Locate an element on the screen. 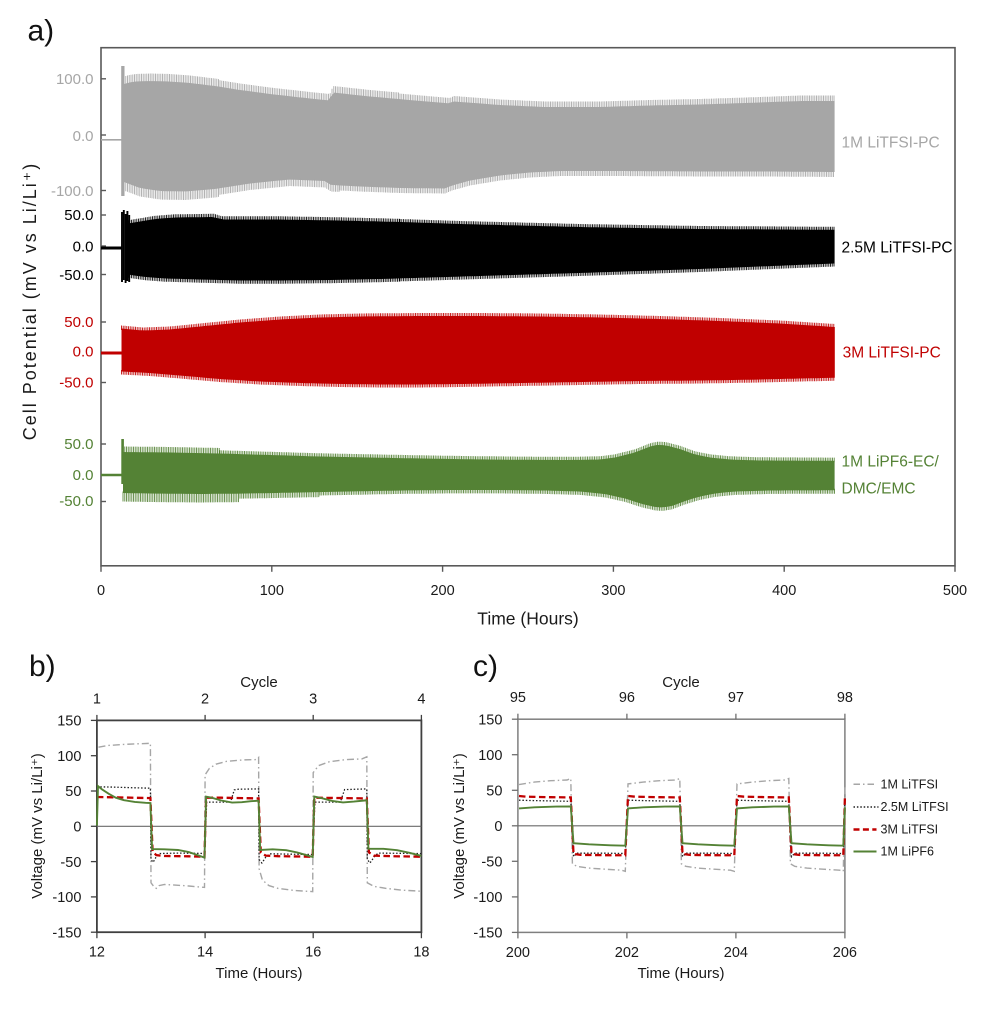  svg-text: 206 is located at coordinates (845, 953).